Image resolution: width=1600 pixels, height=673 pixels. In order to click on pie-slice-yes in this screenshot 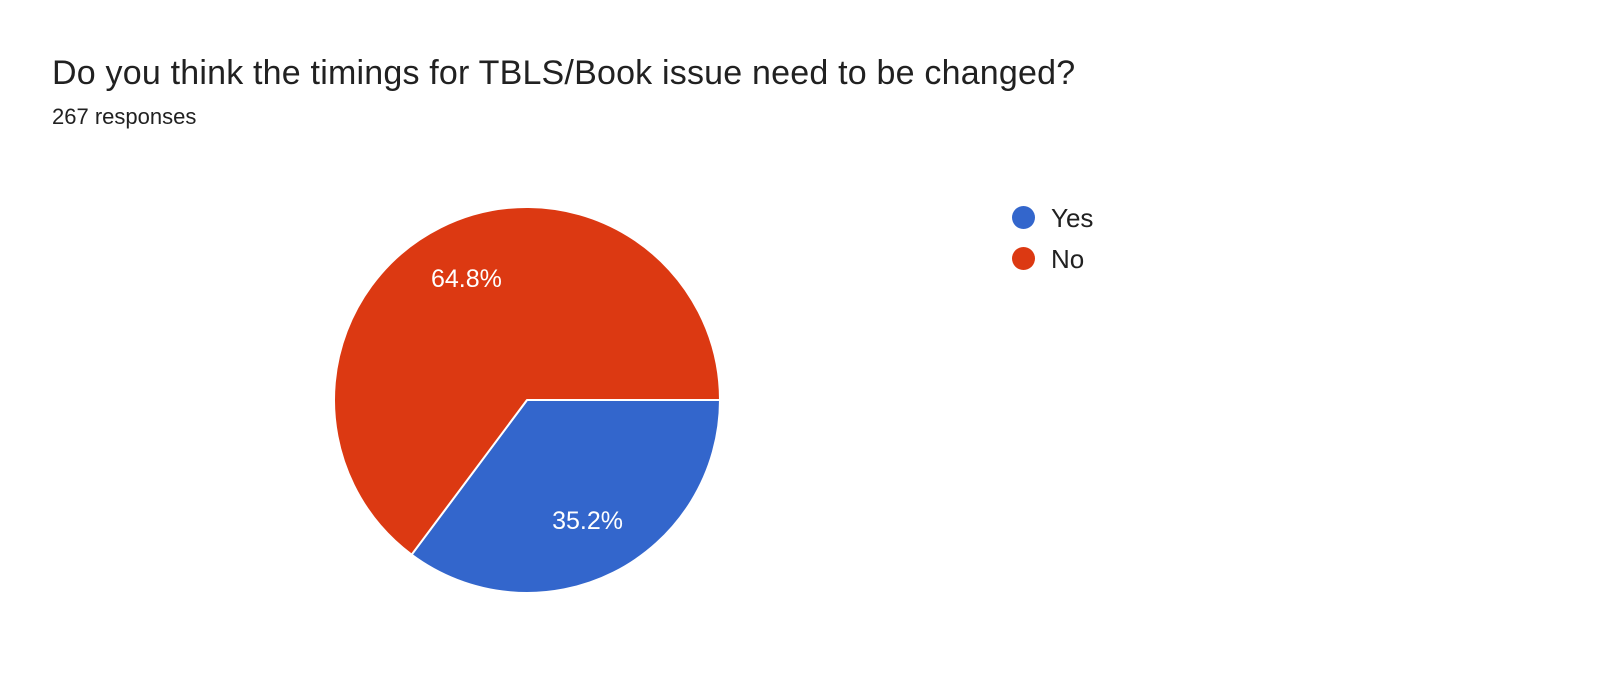, I will do `click(565, 496)`.